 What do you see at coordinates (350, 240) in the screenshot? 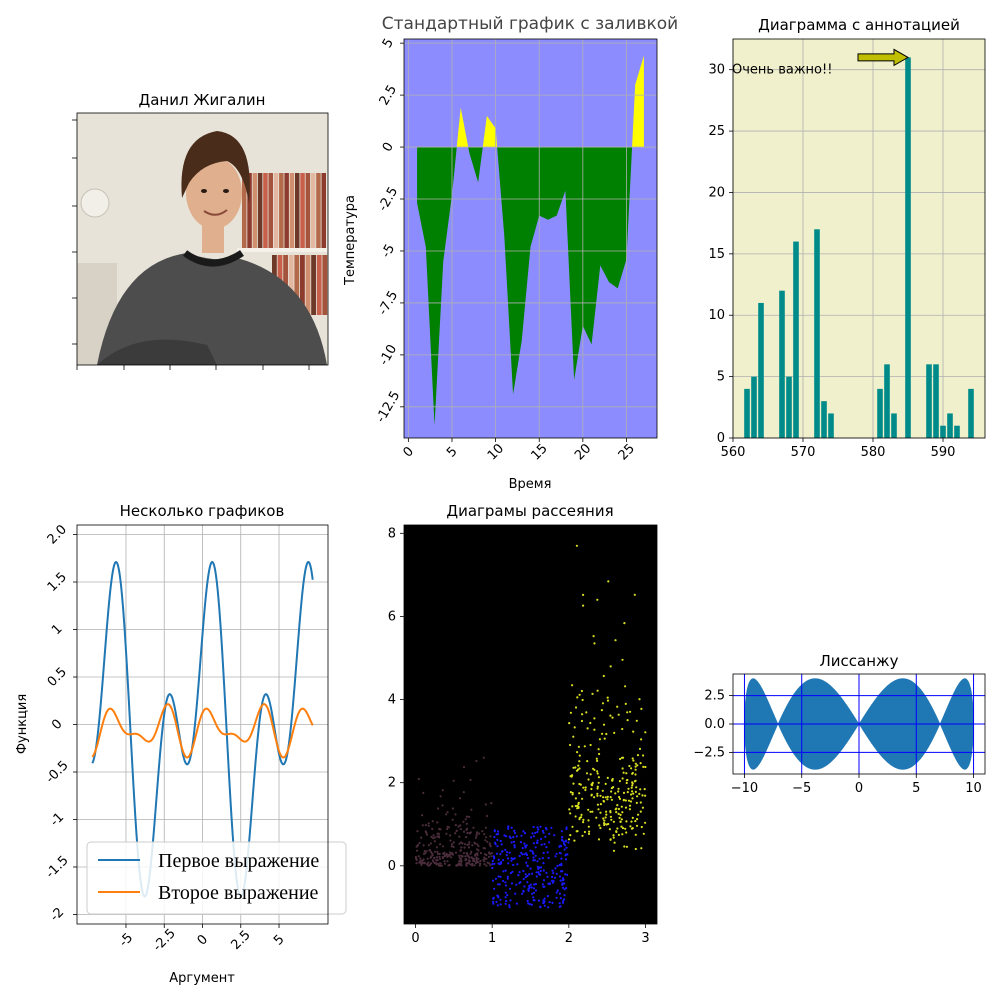
I see `fill-chart-ylabel: Температура` at bounding box center [350, 240].